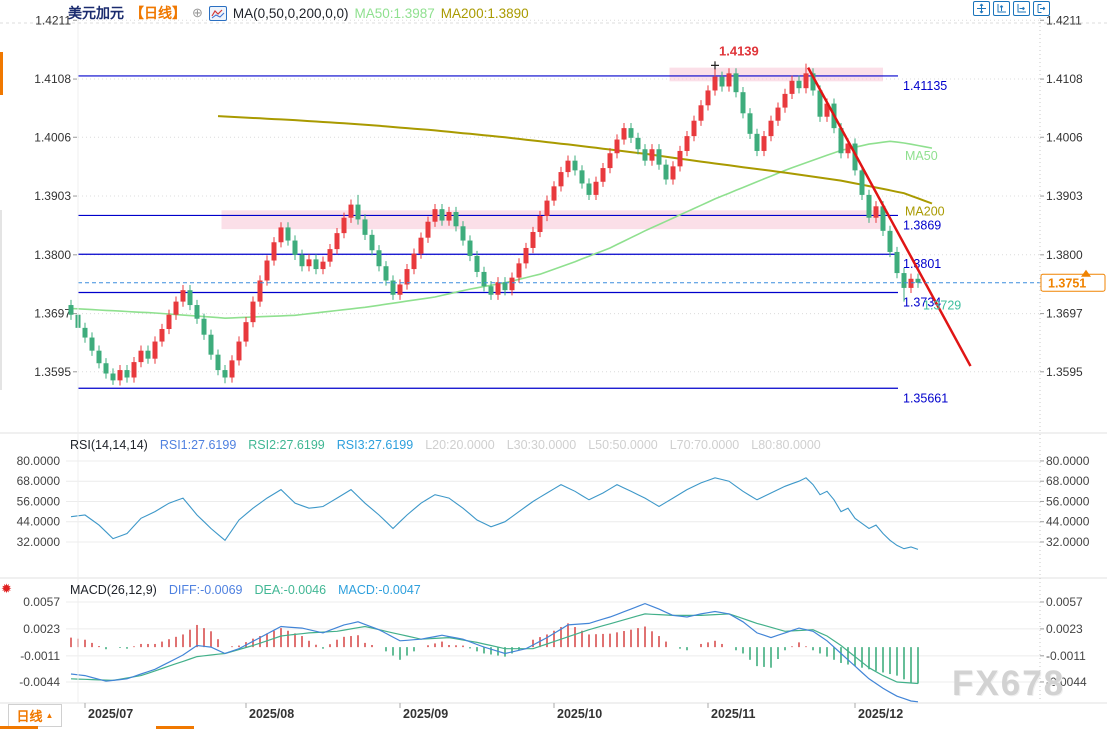 The height and width of the screenshot is (729, 1107). Describe the element at coordinates (776, 74) in the screenshot. I see `supply-demand-zone` at that location.